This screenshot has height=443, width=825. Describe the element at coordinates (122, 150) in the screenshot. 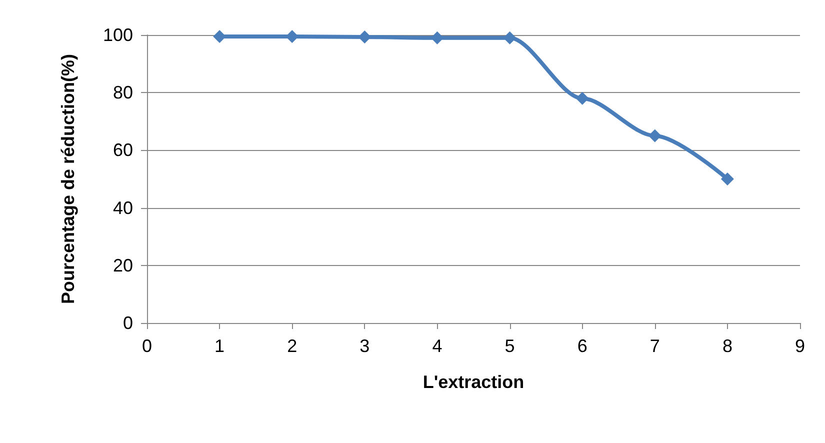

I see `y-tick-label: 60` at that location.